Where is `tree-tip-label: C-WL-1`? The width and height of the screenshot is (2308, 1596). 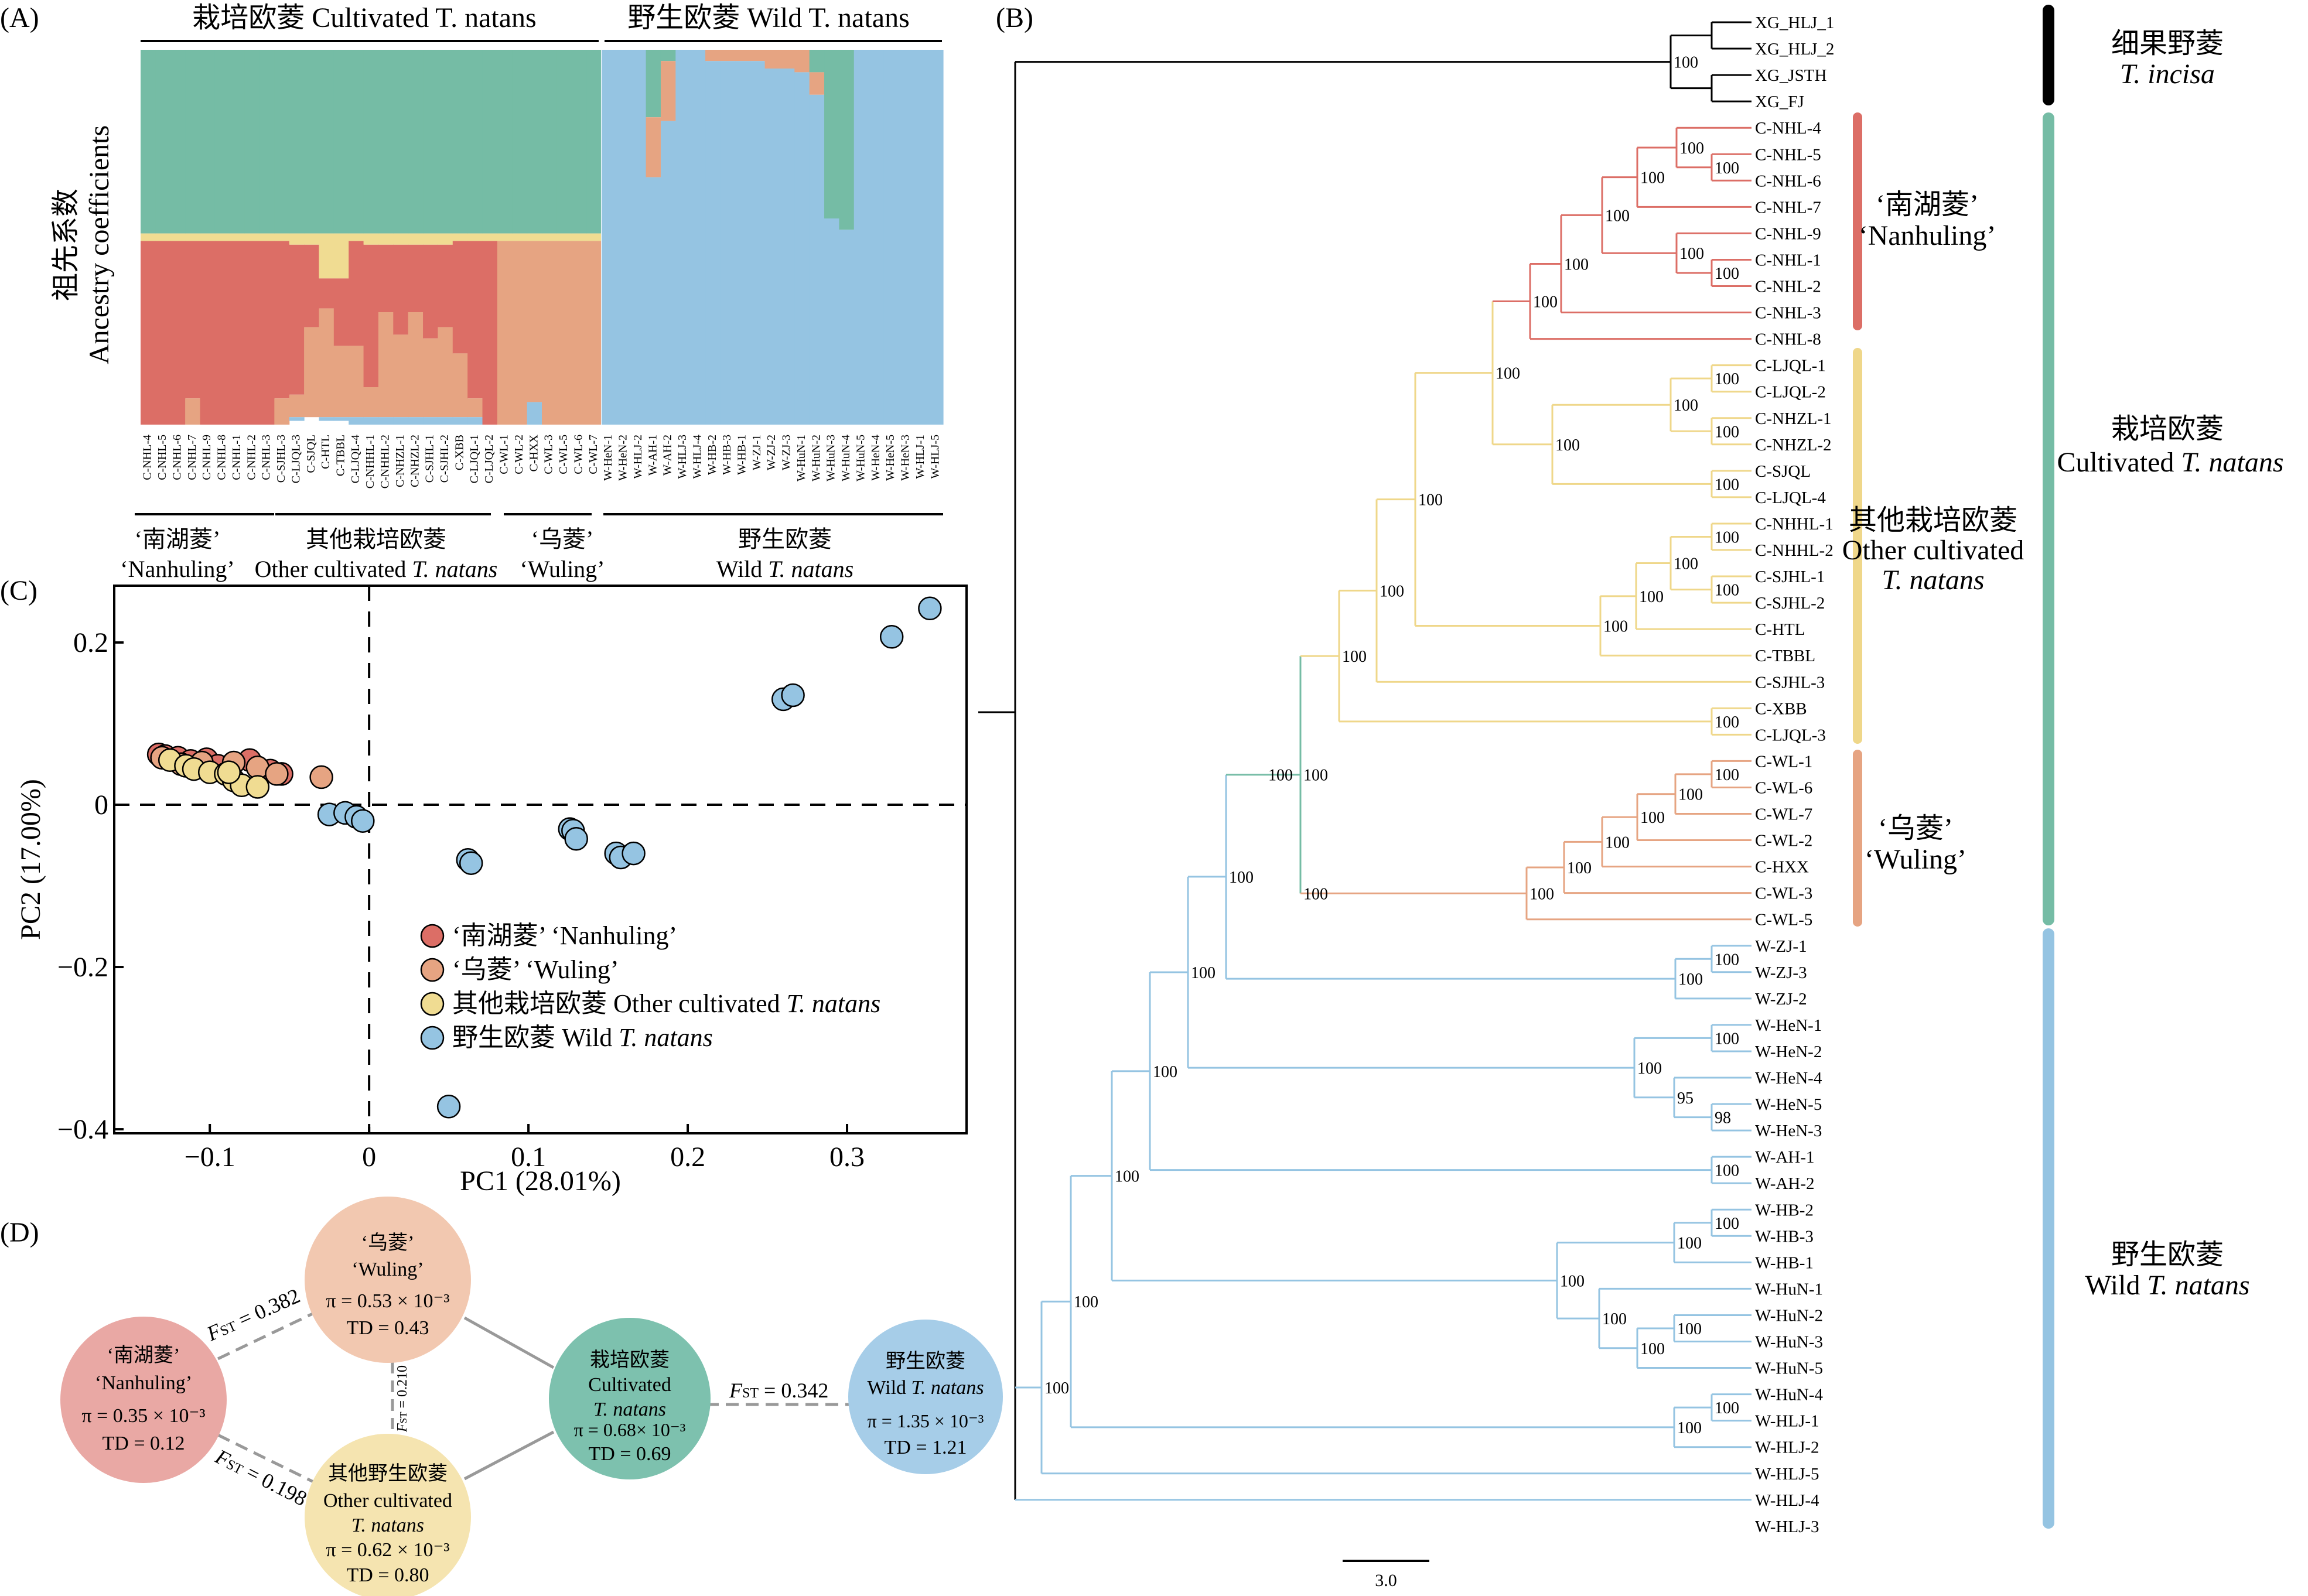
tree-tip-label: C-WL-1 is located at coordinates (1784, 762).